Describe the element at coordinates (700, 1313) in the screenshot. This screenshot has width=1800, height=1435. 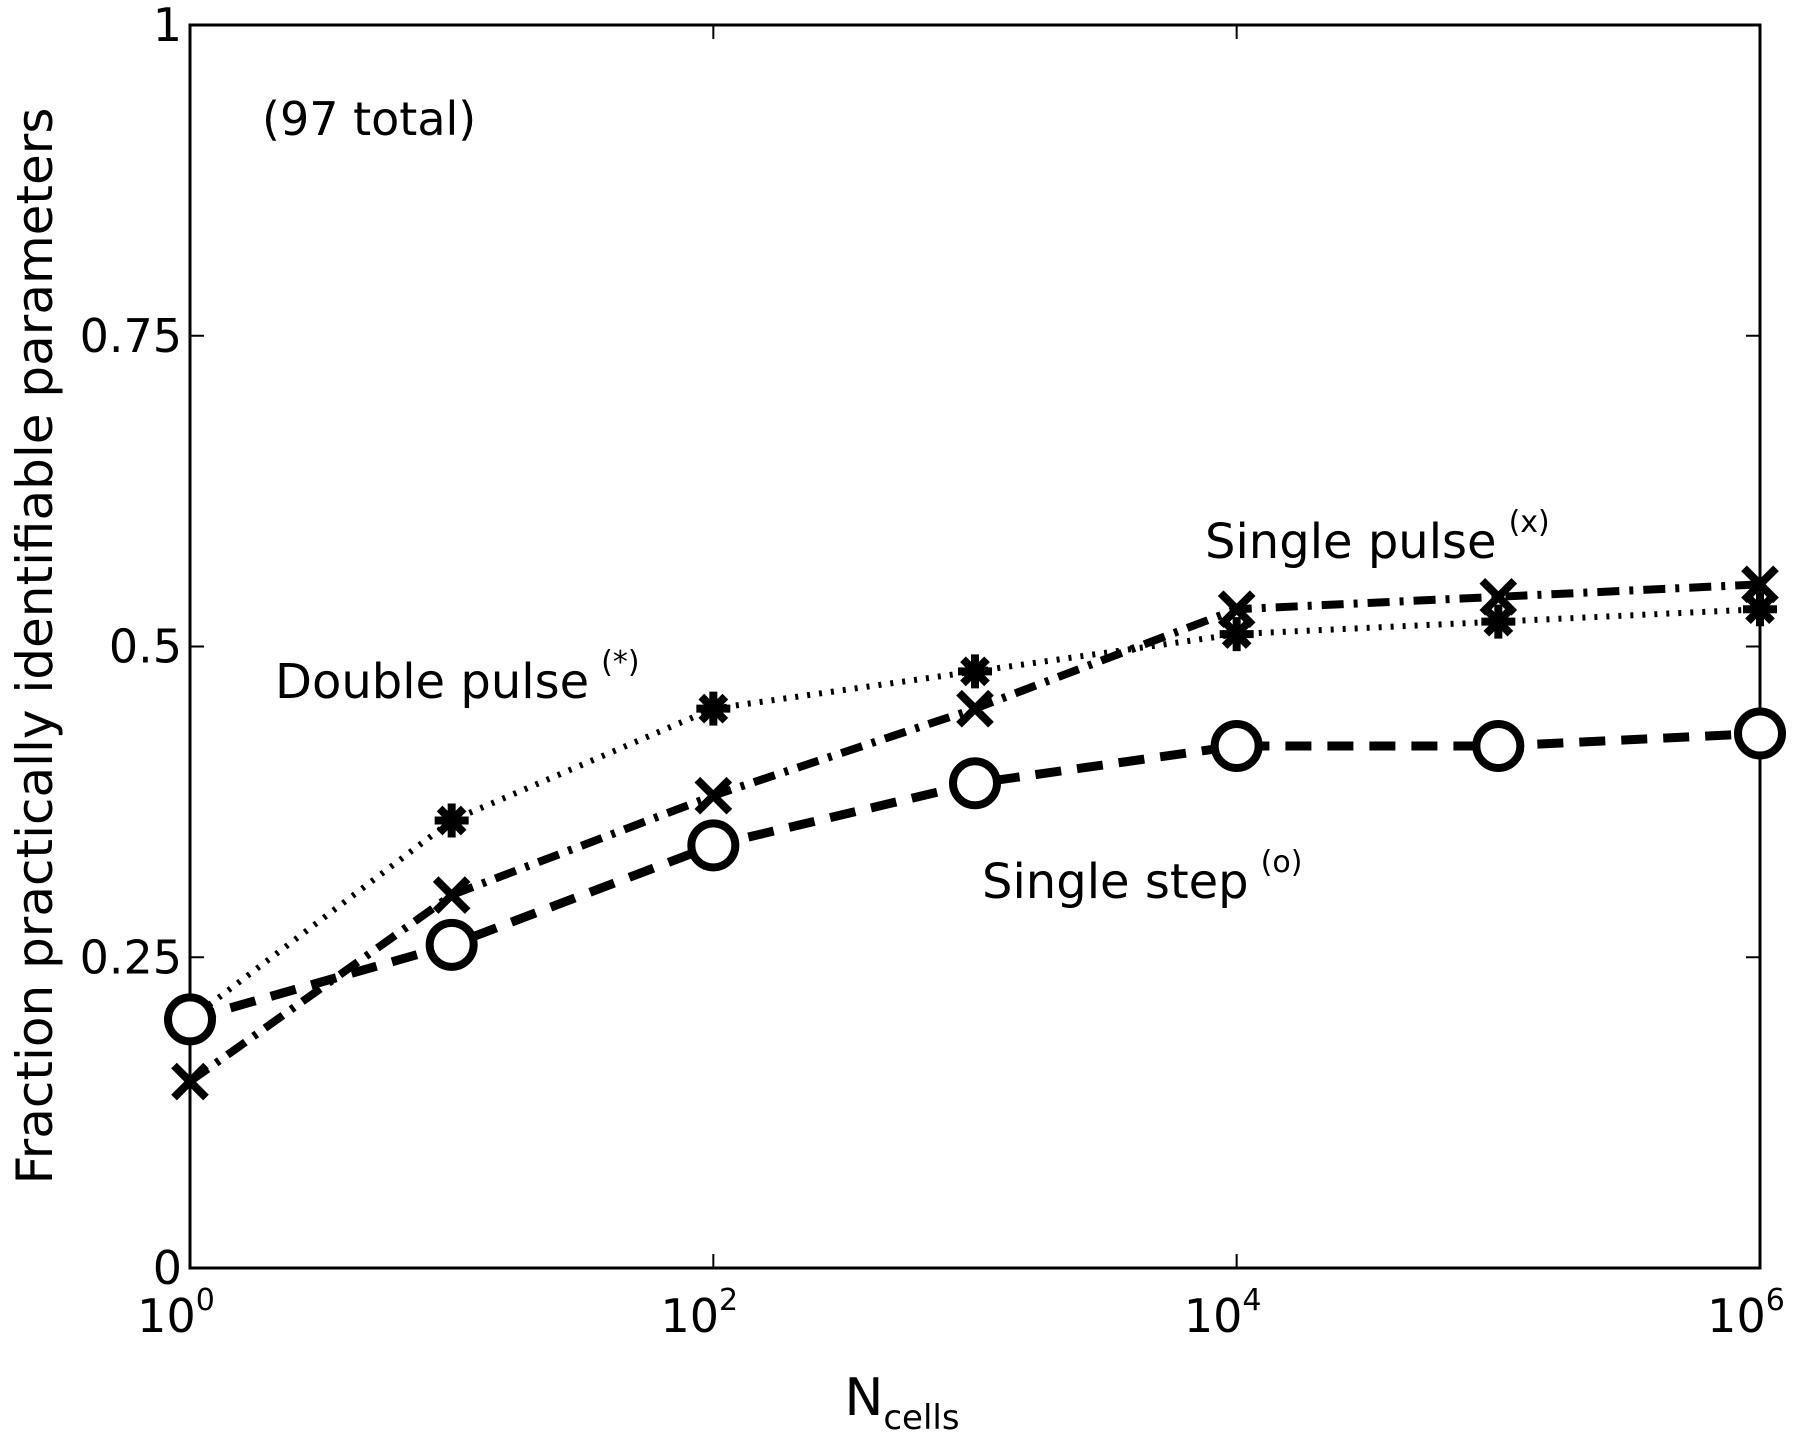
I see `x-tick-label: 10²` at that location.